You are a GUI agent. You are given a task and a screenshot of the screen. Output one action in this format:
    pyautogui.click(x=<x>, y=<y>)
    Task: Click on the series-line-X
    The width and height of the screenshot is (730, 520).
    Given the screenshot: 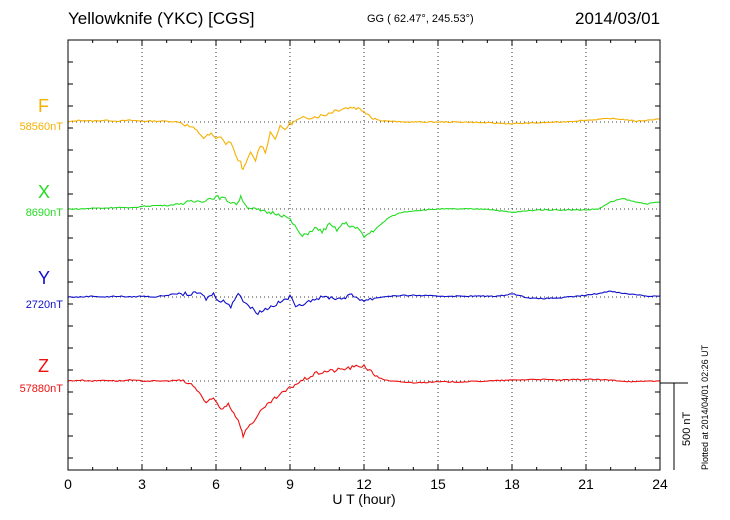 What is the action you would take?
    pyautogui.click(x=364, y=216)
    